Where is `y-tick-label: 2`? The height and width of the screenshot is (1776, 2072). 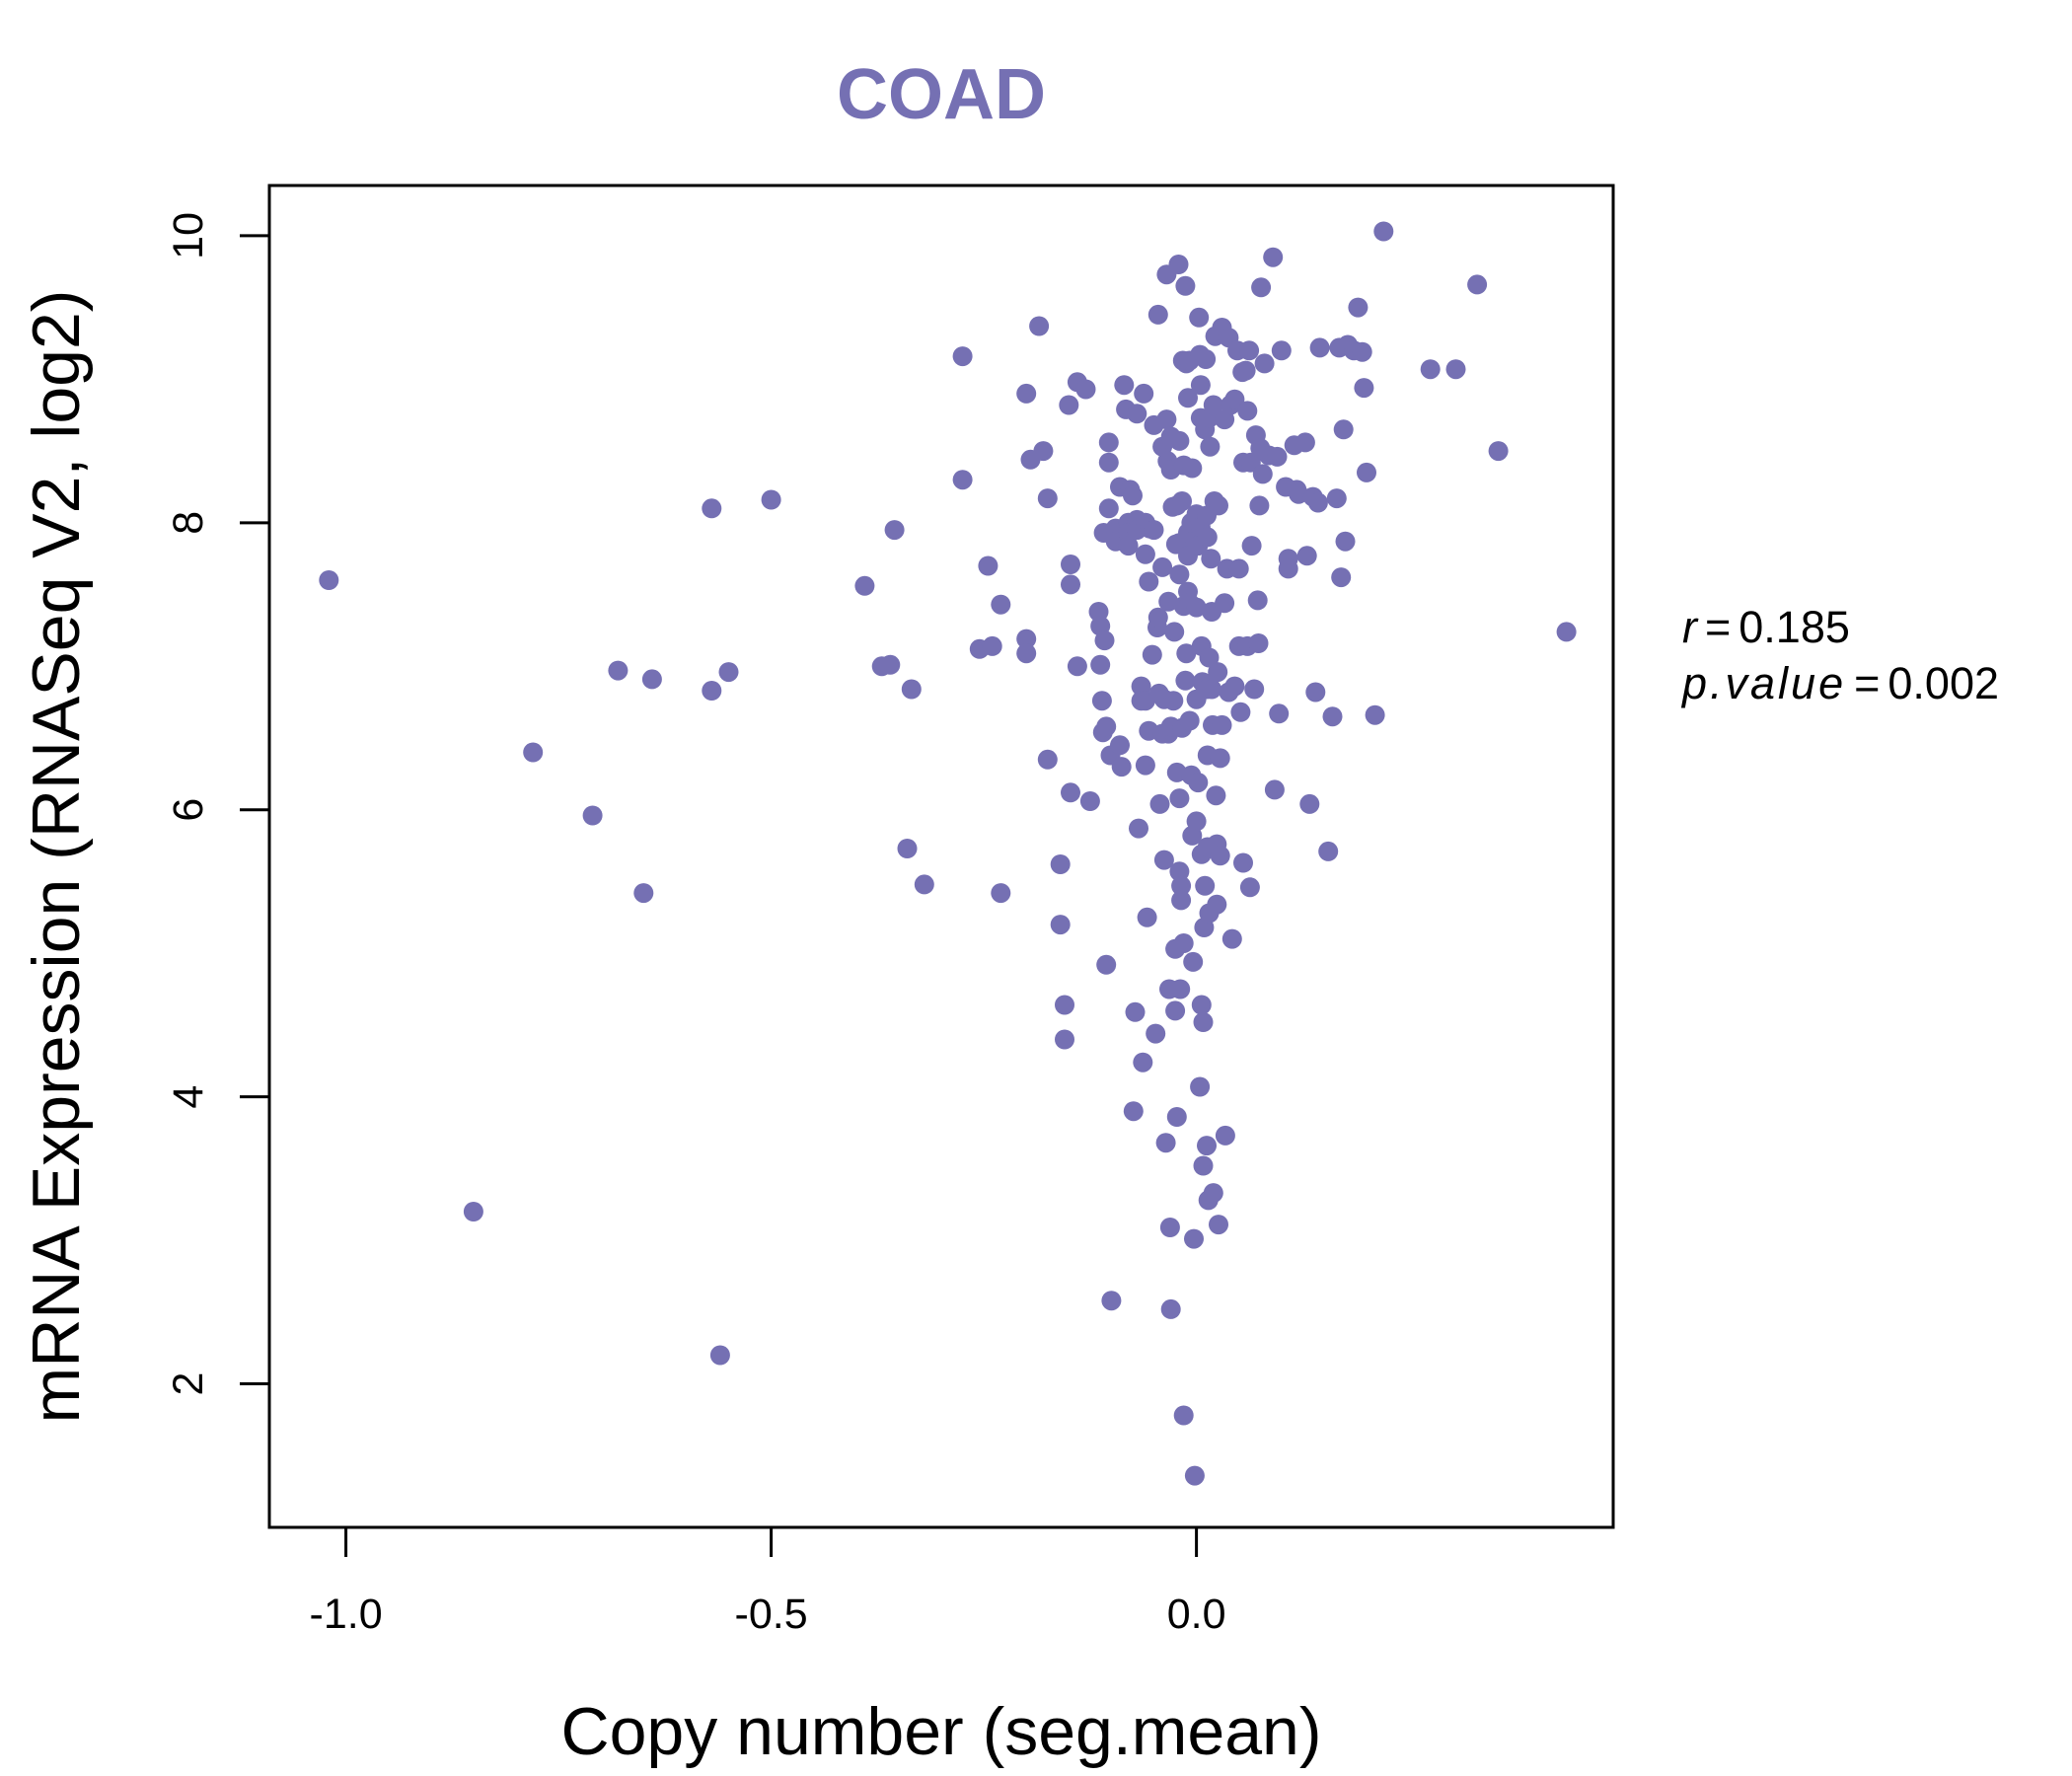 y-tick-label: 2 is located at coordinates (189, 1384).